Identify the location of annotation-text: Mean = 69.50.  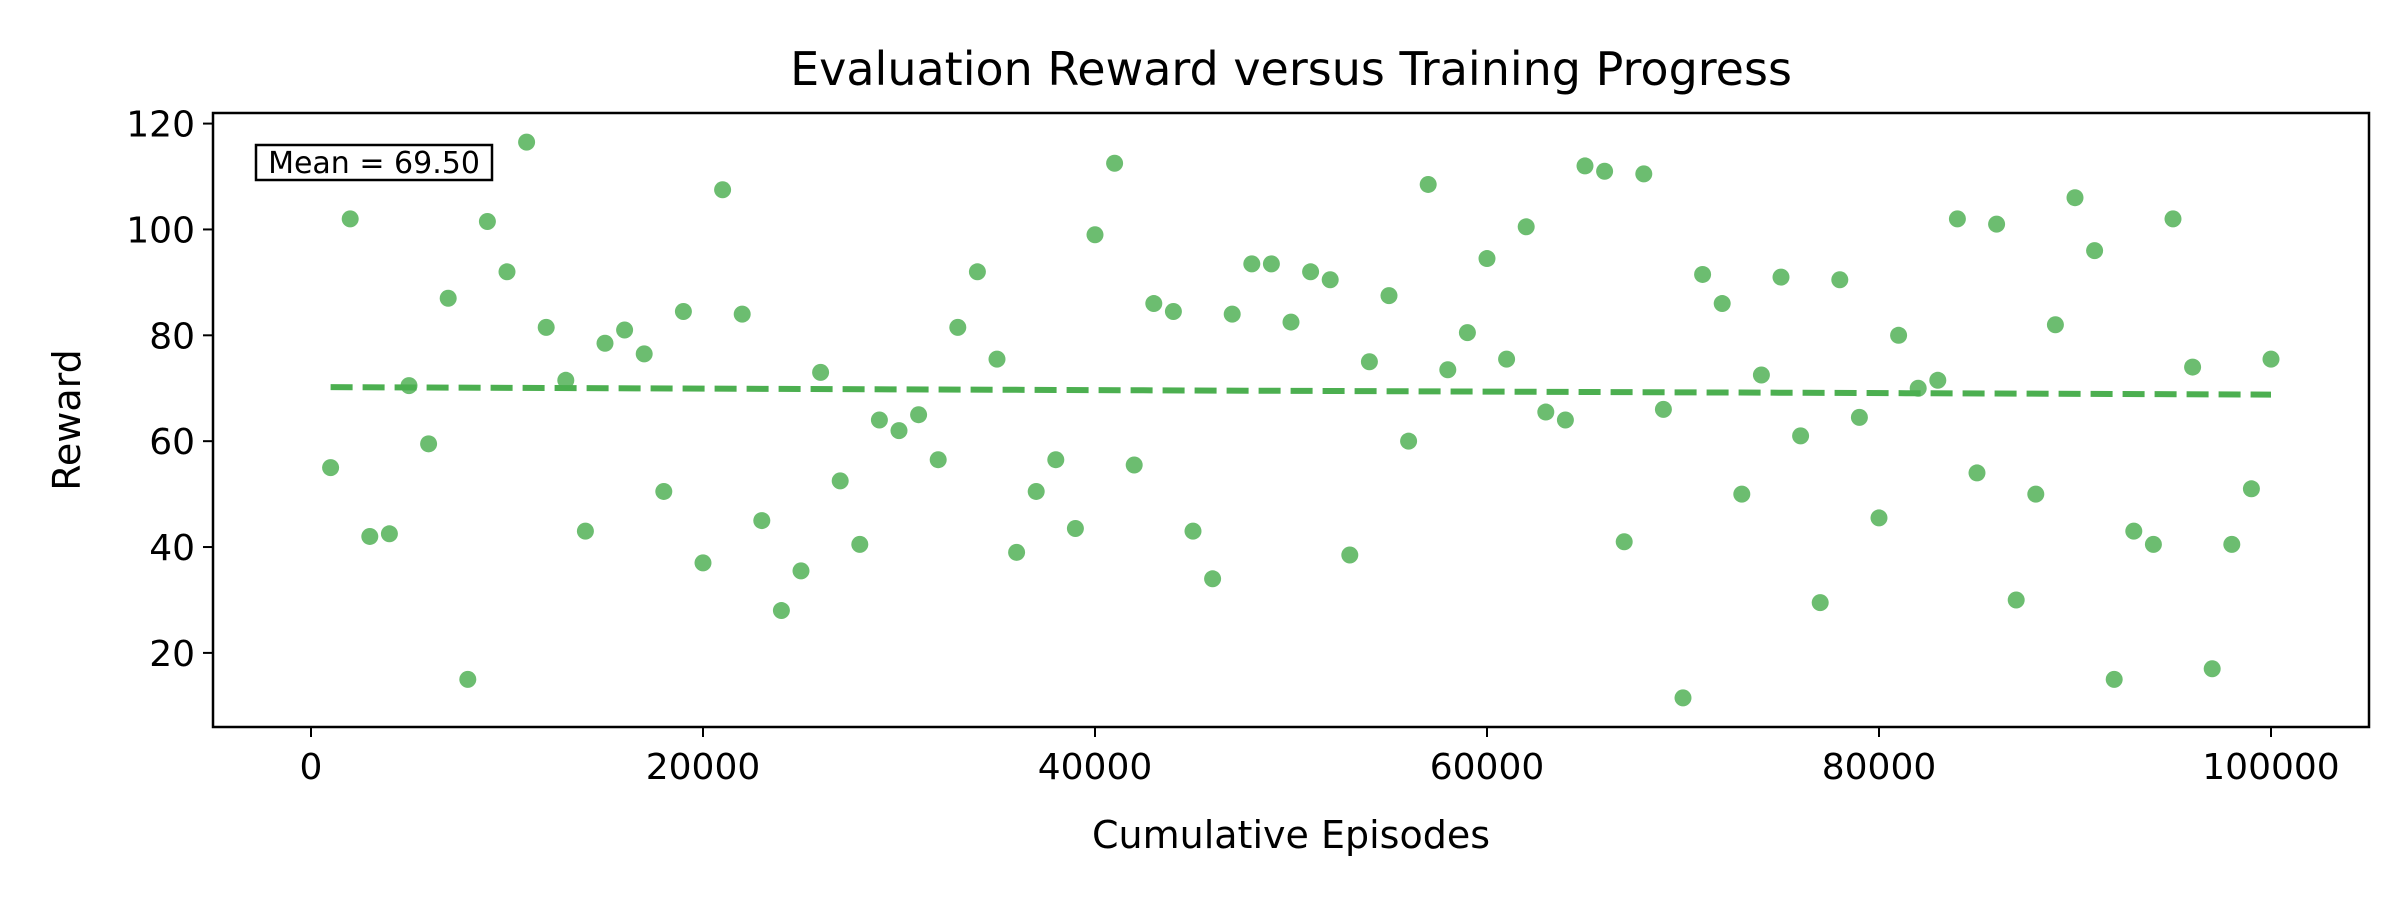
(374, 163).